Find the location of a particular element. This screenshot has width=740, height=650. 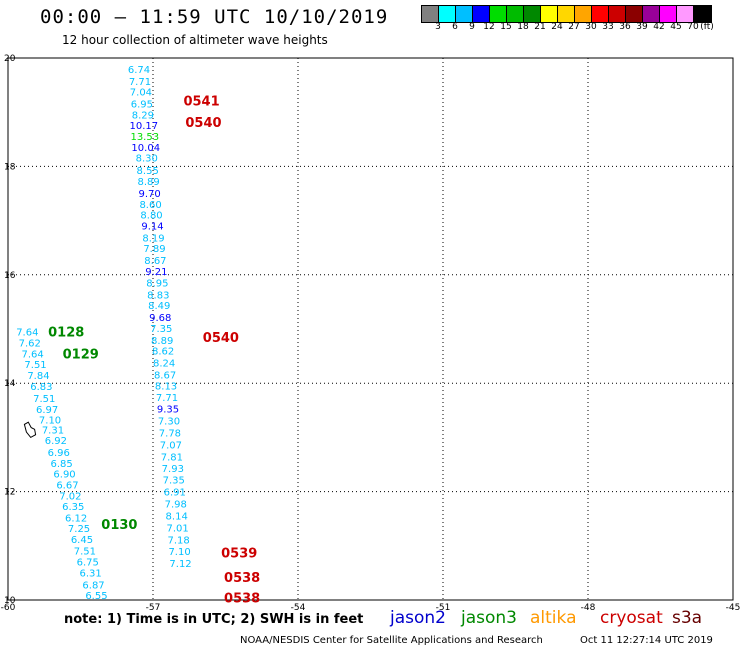

legend-altika: altika is located at coordinates (553, 618).